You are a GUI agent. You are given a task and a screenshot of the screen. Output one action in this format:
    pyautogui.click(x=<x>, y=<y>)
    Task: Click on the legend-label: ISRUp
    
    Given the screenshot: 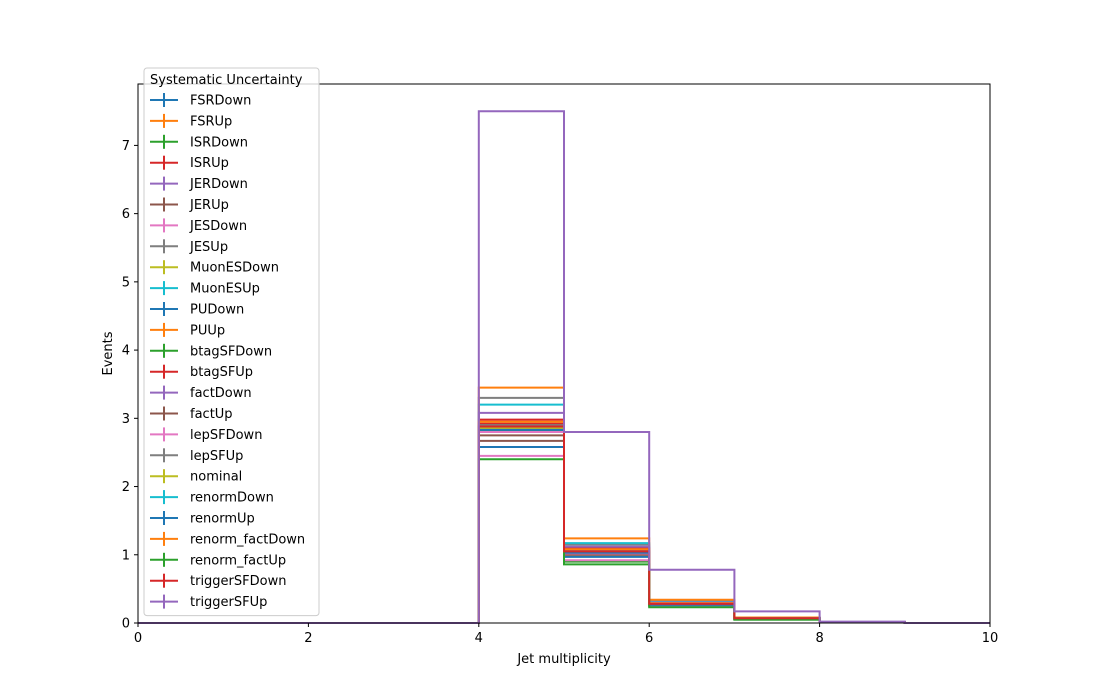 What is the action you would take?
    pyautogui.click(x=209, y=163)
    